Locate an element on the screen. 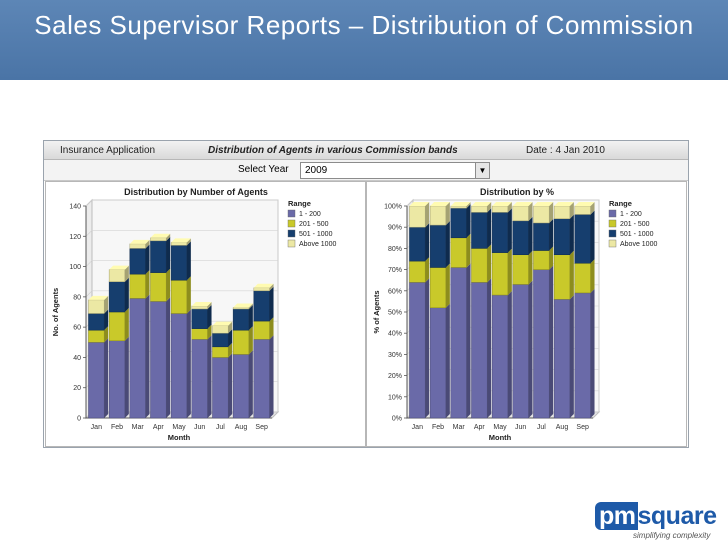 The image size is (728, 546). x-tick-label: May is located at coordinates (500, 427).